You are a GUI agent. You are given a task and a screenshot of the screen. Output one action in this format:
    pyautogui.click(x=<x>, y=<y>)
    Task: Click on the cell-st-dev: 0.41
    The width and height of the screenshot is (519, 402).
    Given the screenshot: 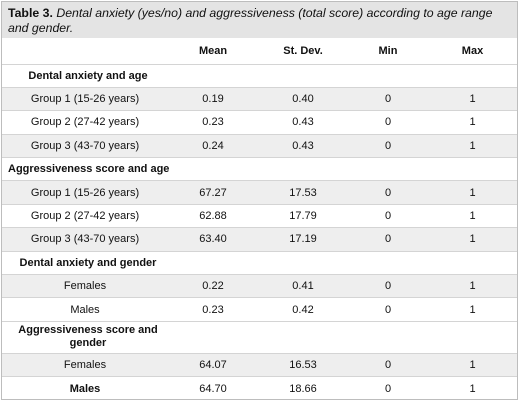 What is the action you would take?
    pyautogui.click(x=303, y=286)
    